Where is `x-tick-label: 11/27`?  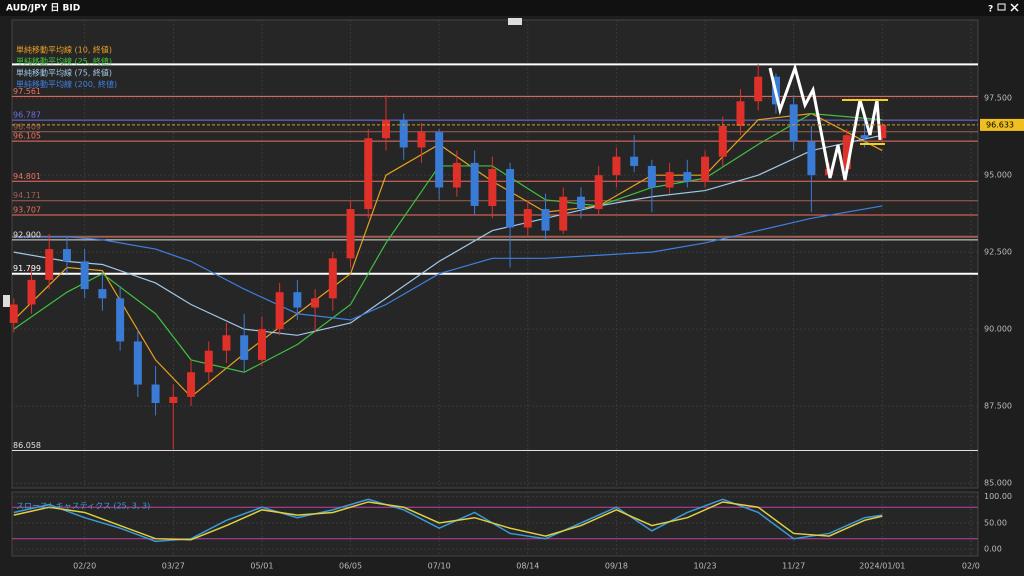 x-tick-label: 11/27 is located at coordinates (793, 566).